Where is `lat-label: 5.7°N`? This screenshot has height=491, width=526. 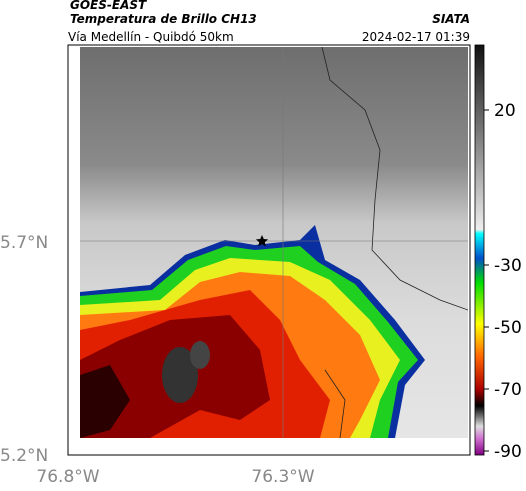
lat-label: 5.7°N is located at coordinates (24, 243).